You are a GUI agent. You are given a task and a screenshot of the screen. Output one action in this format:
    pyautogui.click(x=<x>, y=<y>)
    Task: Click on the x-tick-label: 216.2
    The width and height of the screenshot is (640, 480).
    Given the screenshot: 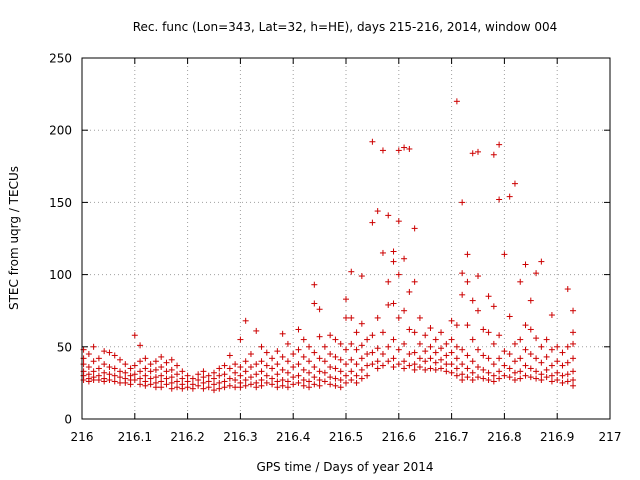 What is the action you would take?
    pyautogui.click(x=187, y=437)
    